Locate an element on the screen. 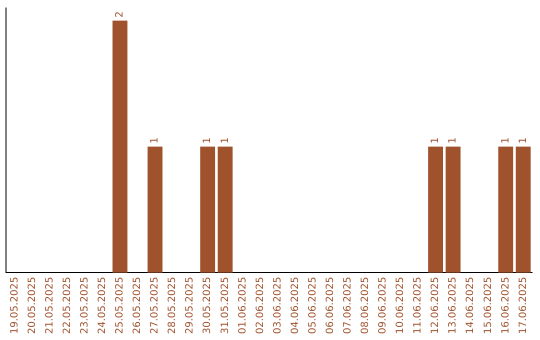  x-tick-label: 06.06.2025 is located at coordinates (330, 305).